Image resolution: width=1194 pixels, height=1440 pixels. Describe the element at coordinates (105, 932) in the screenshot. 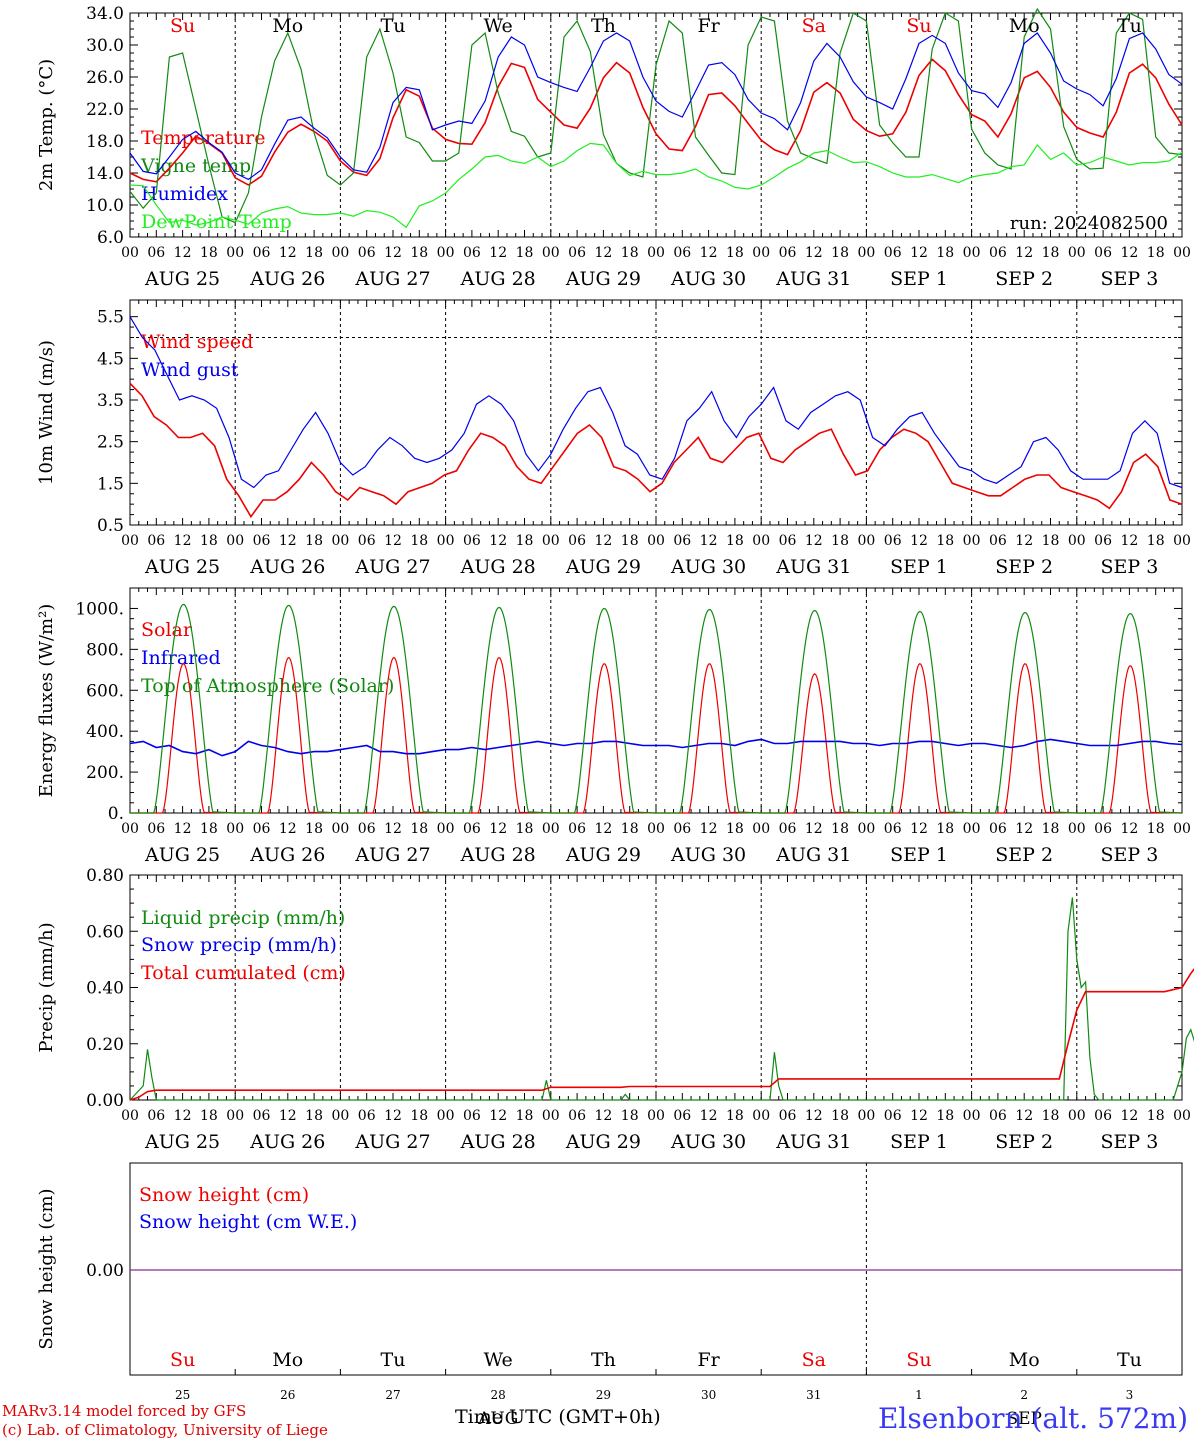

I see `precip-y-tick-label: 0.60` at that location.